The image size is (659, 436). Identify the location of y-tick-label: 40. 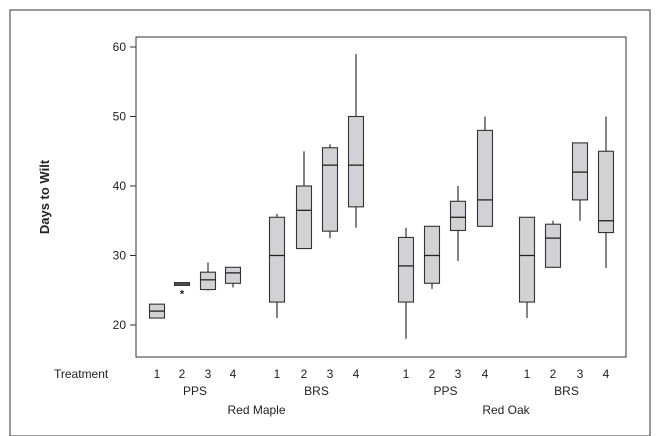
(120, 186).